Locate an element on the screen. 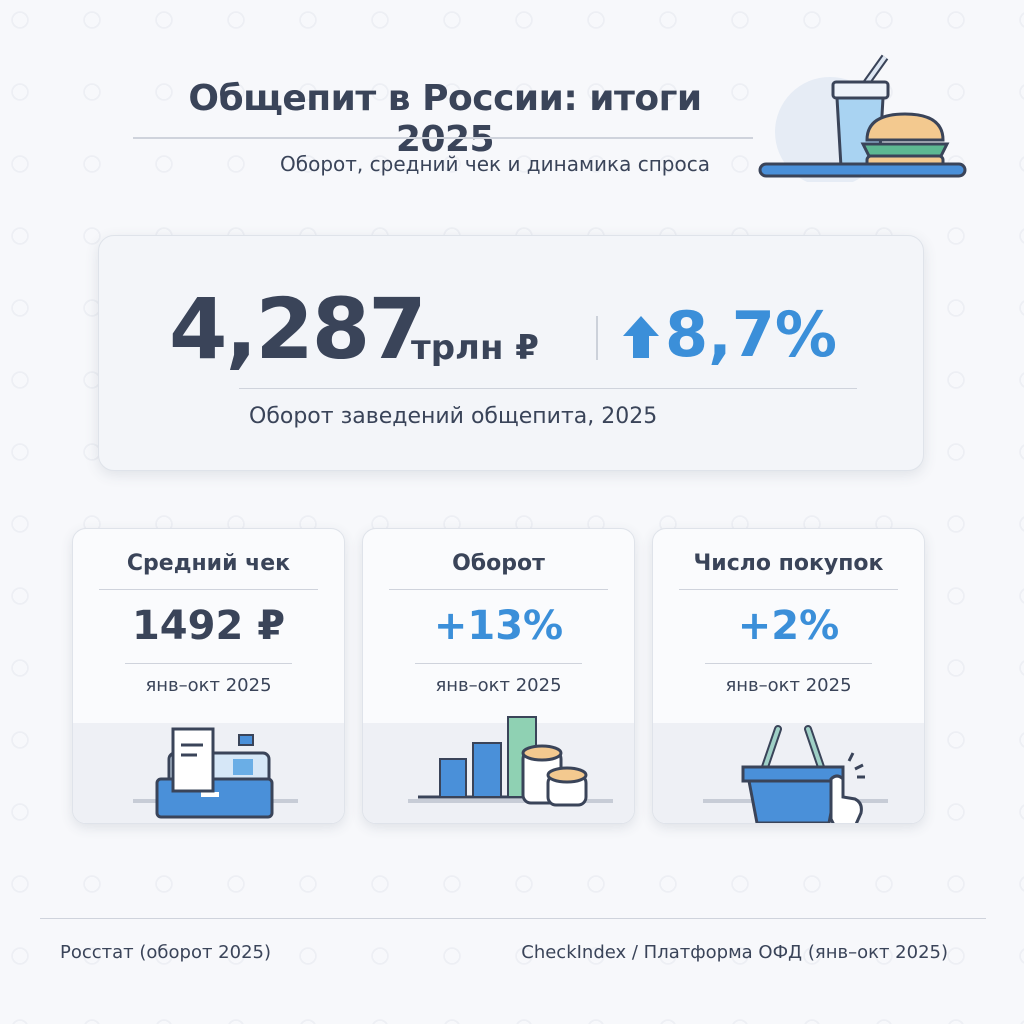  turnover-caption: Оборот заведений общепита, 2025 is located at coordinates (453, 416).